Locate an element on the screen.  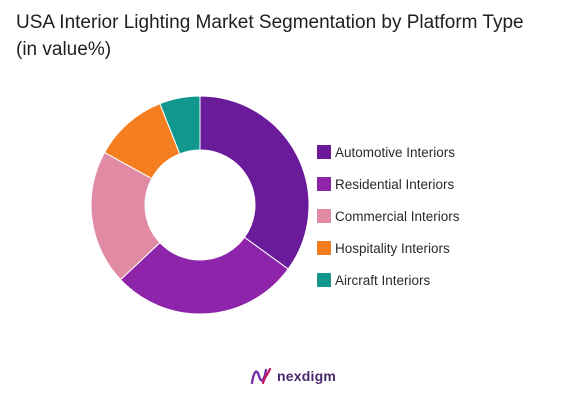
legend-item-automotive-interiors: Automotive Interiors is located at coordinates (388, 152).